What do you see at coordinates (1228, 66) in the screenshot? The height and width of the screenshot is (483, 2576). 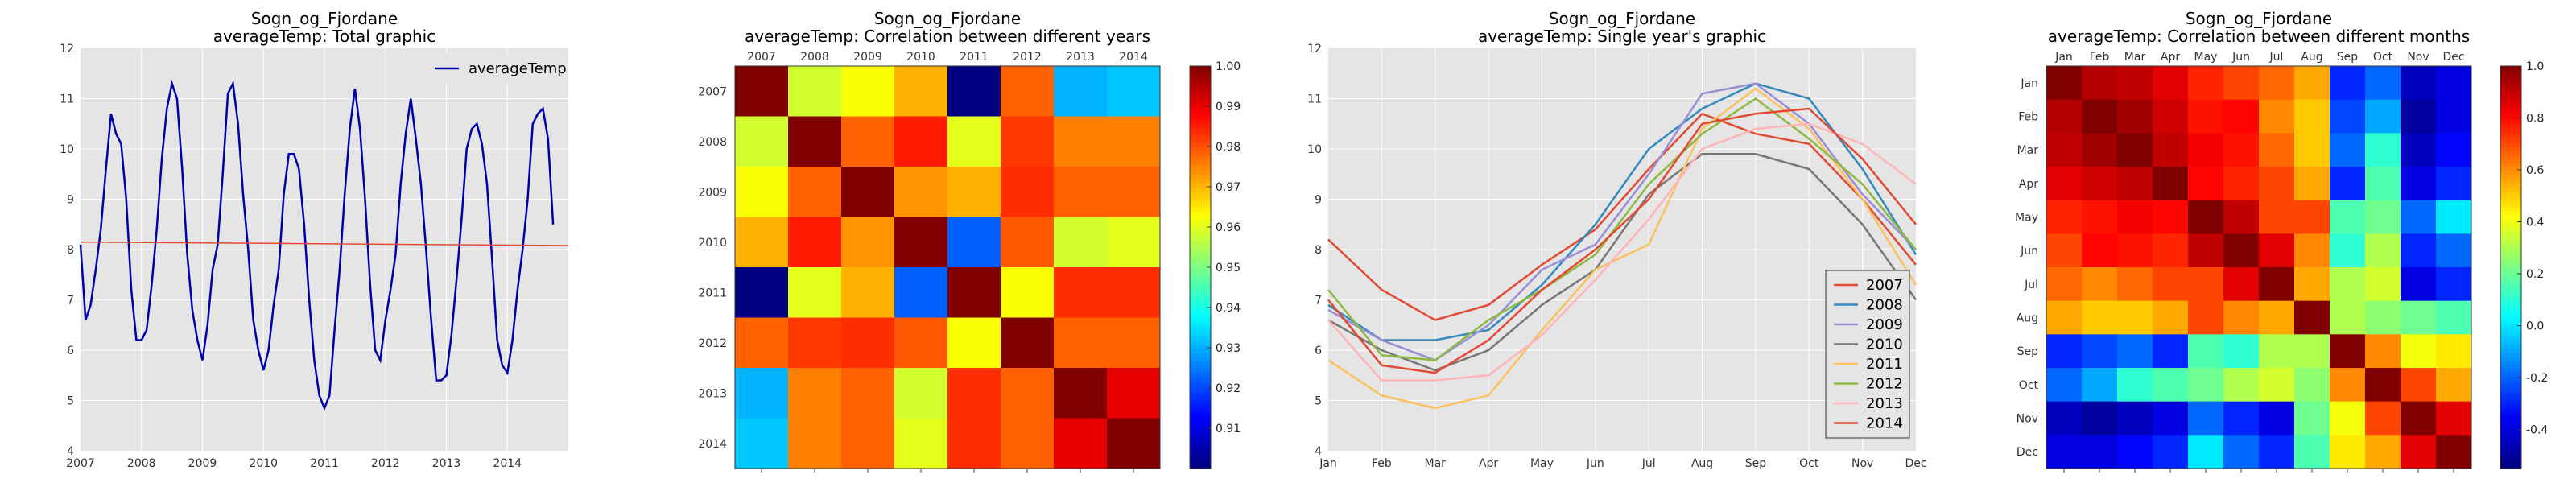 I see `colorbar-tick-label: 1.00` at bounding box center [1228, 66].